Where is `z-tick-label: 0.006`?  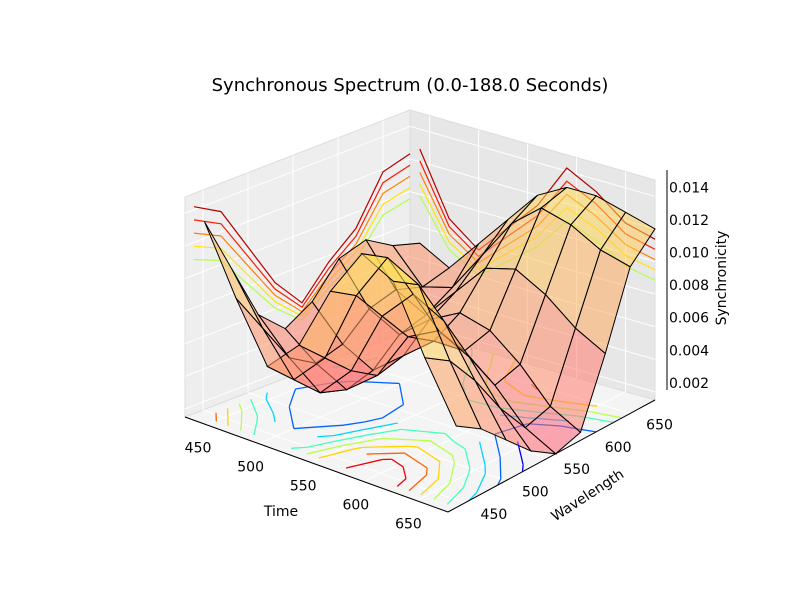
z-tick-label: 0.006 is located at coordinates (689, 319).